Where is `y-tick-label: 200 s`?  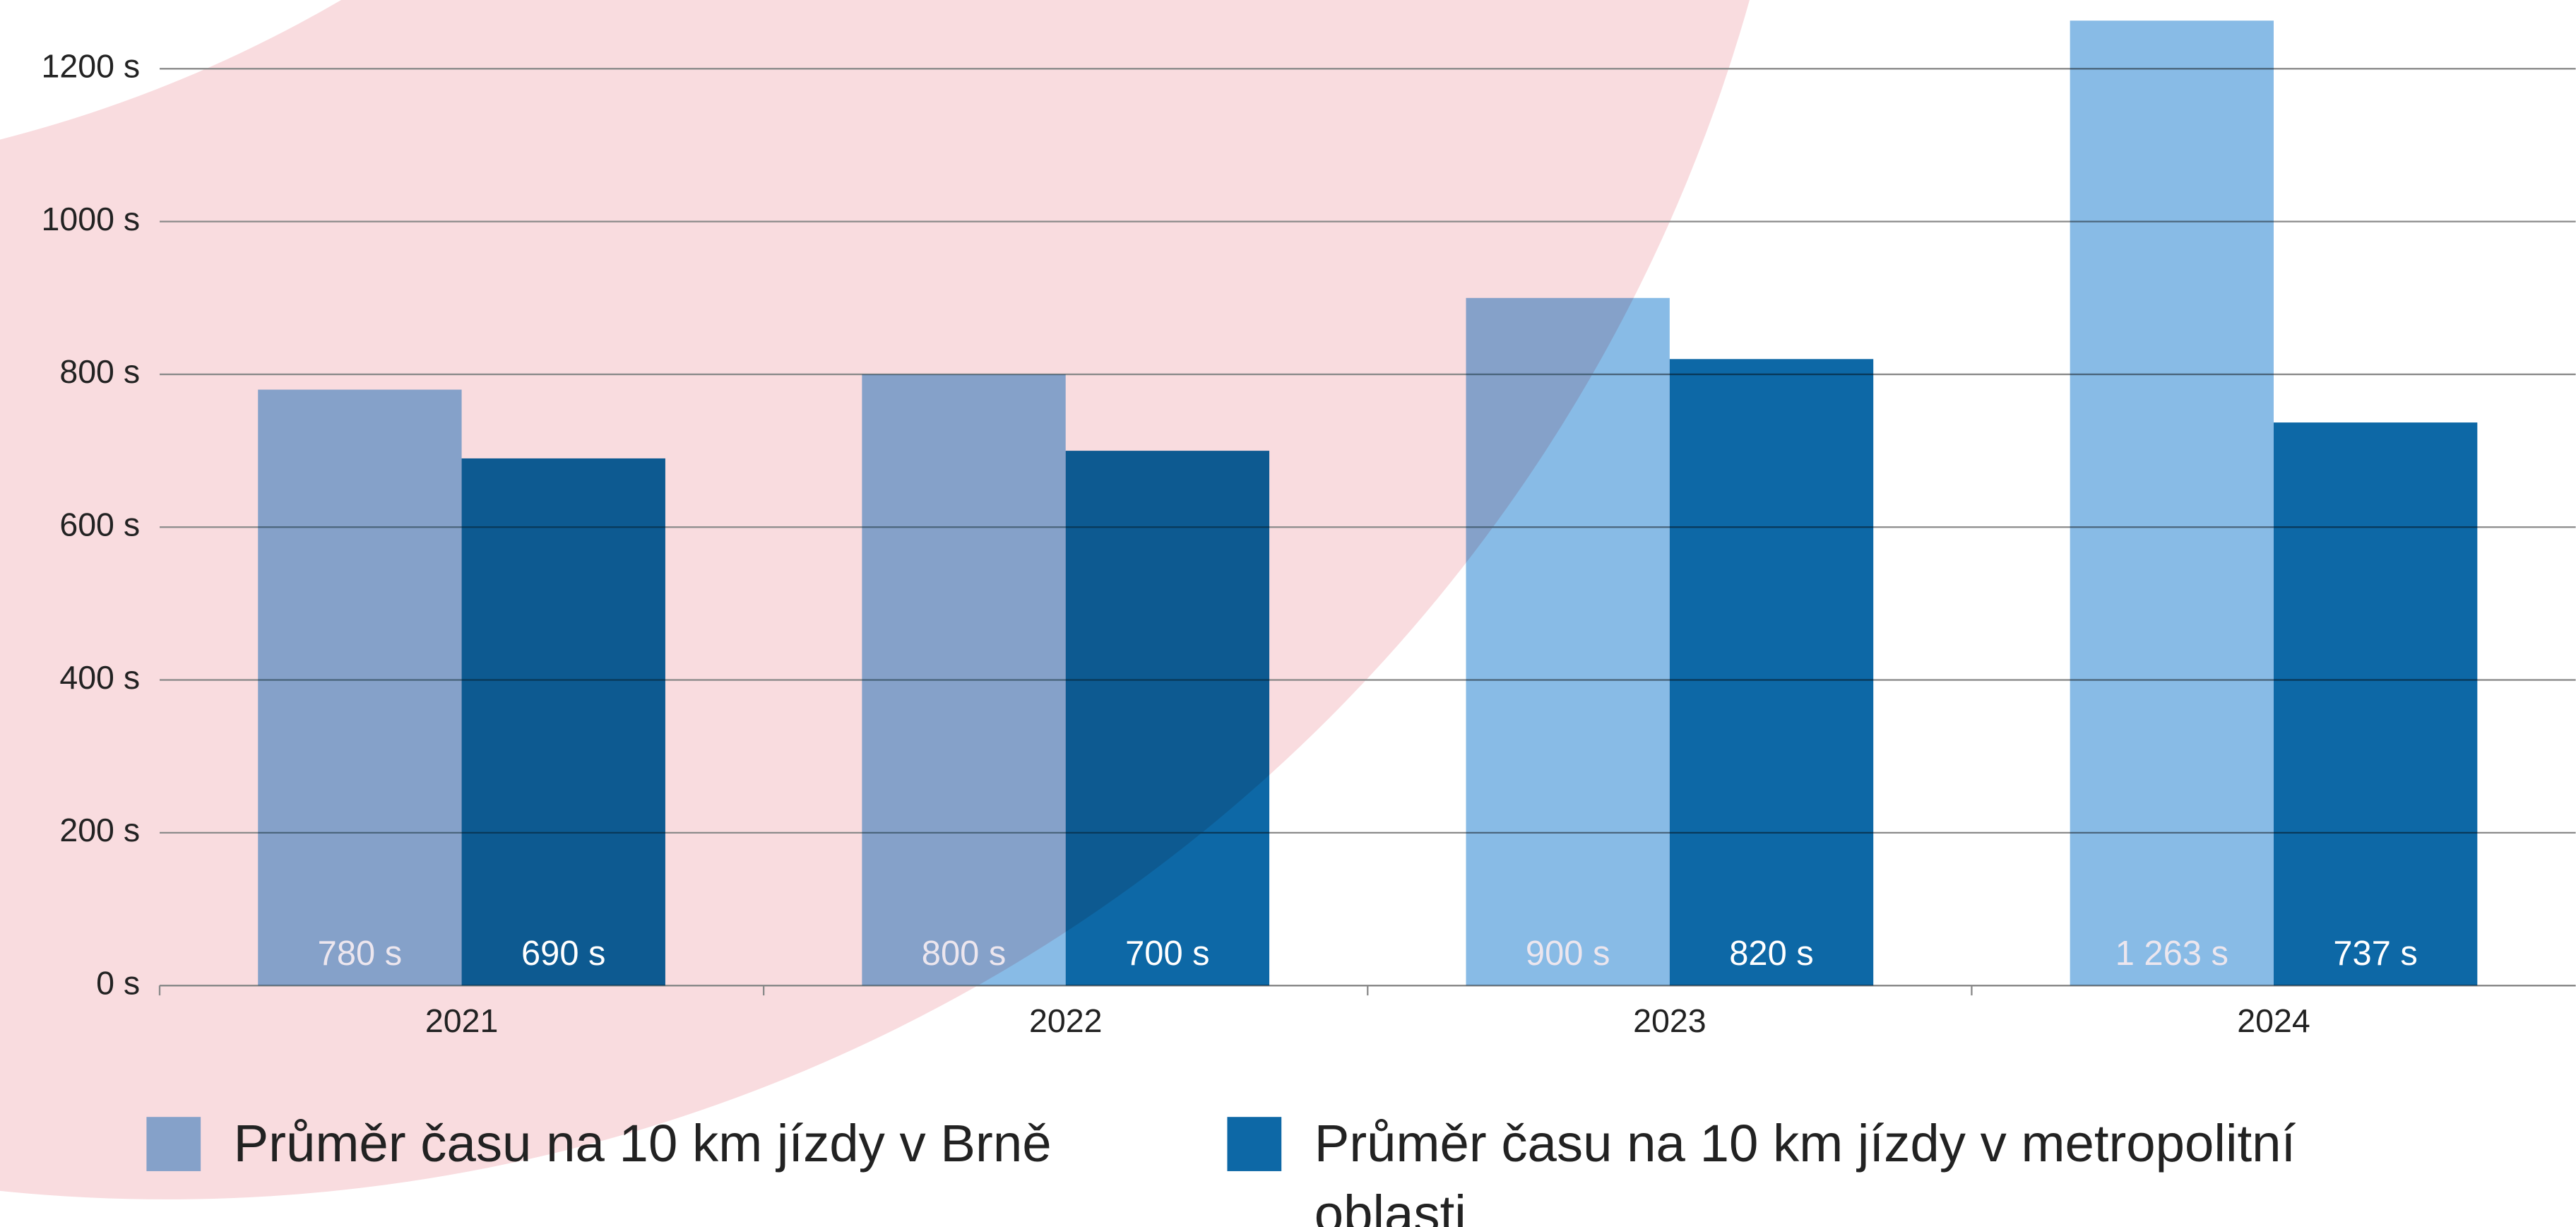
y-tick-label: 200 s is located at coordinates (99, 830).